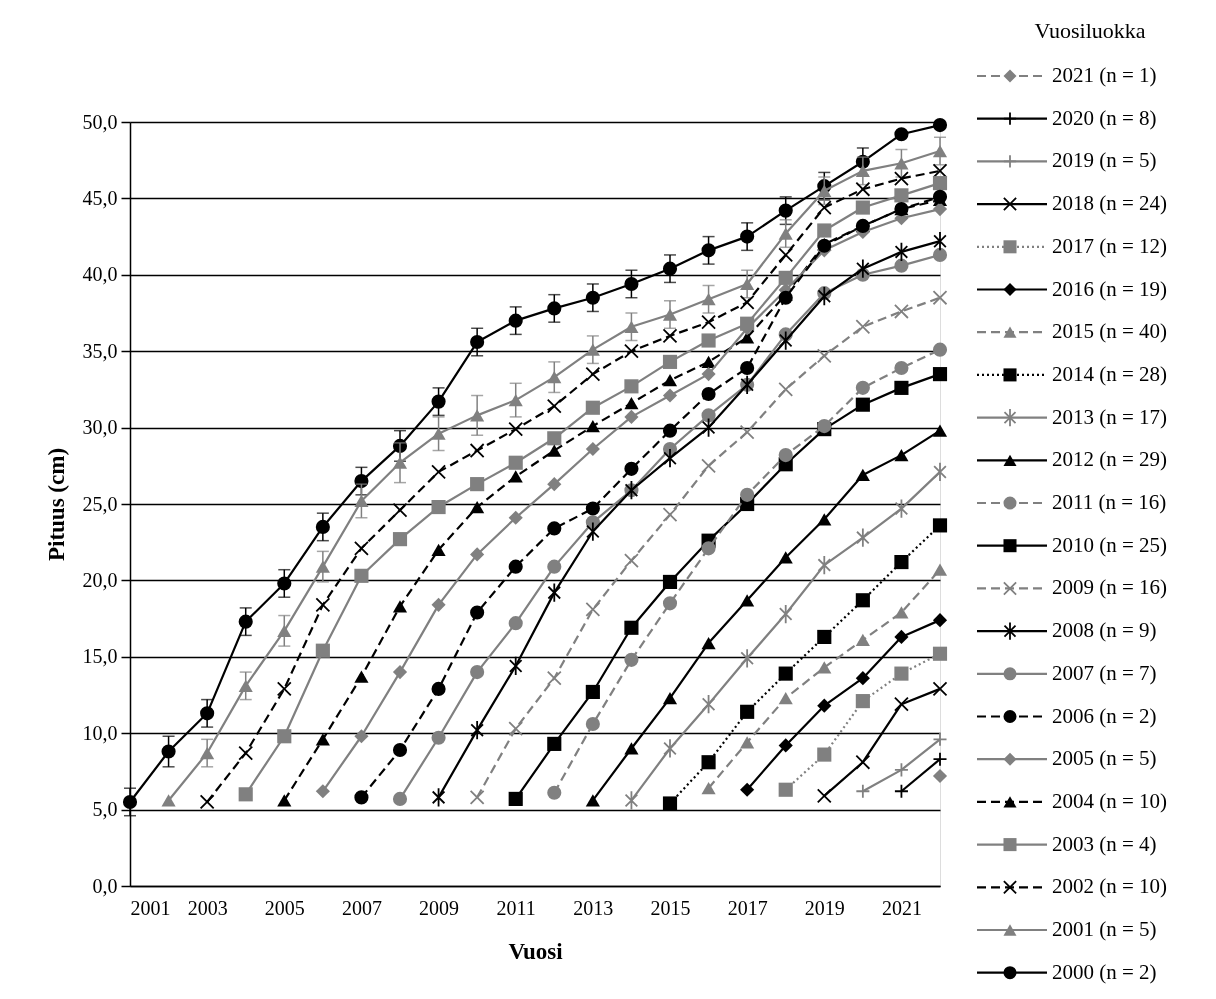 The image size is (1216, 999). I want to click on legend-label: 2019 (n = 5), so click(1104, 160).